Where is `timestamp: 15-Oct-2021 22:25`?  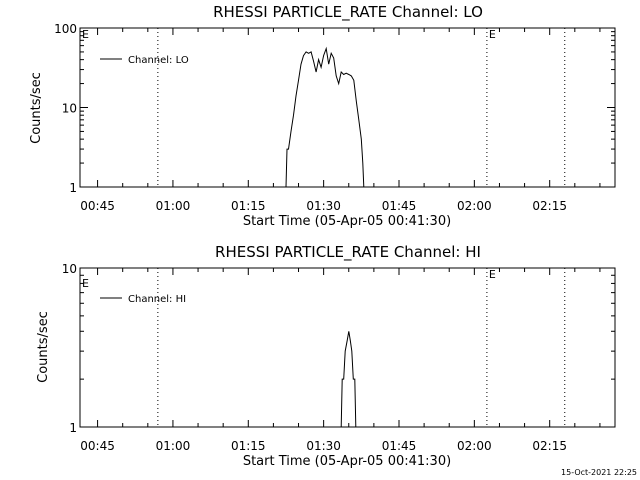 timestamp: 15-Oct-2021 22:25 is located at coordinates (599, 472).